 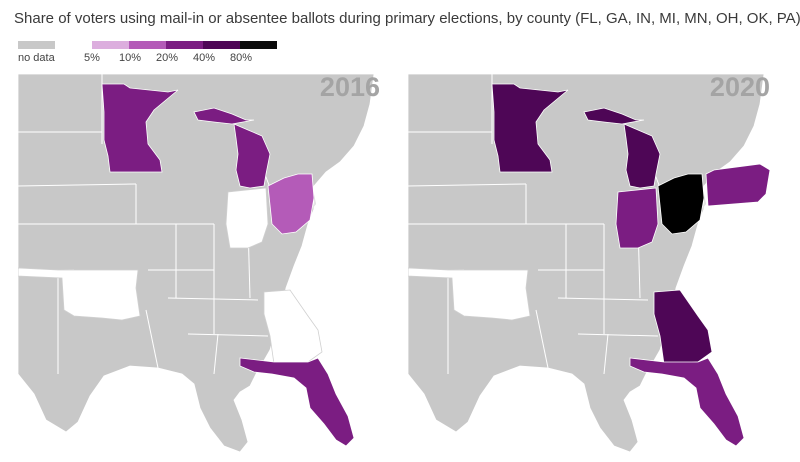 What do you see at coordinates (350, 88) in the screenshot?
I see `year-label-2016: 2016` at bounding box center [350, 88].